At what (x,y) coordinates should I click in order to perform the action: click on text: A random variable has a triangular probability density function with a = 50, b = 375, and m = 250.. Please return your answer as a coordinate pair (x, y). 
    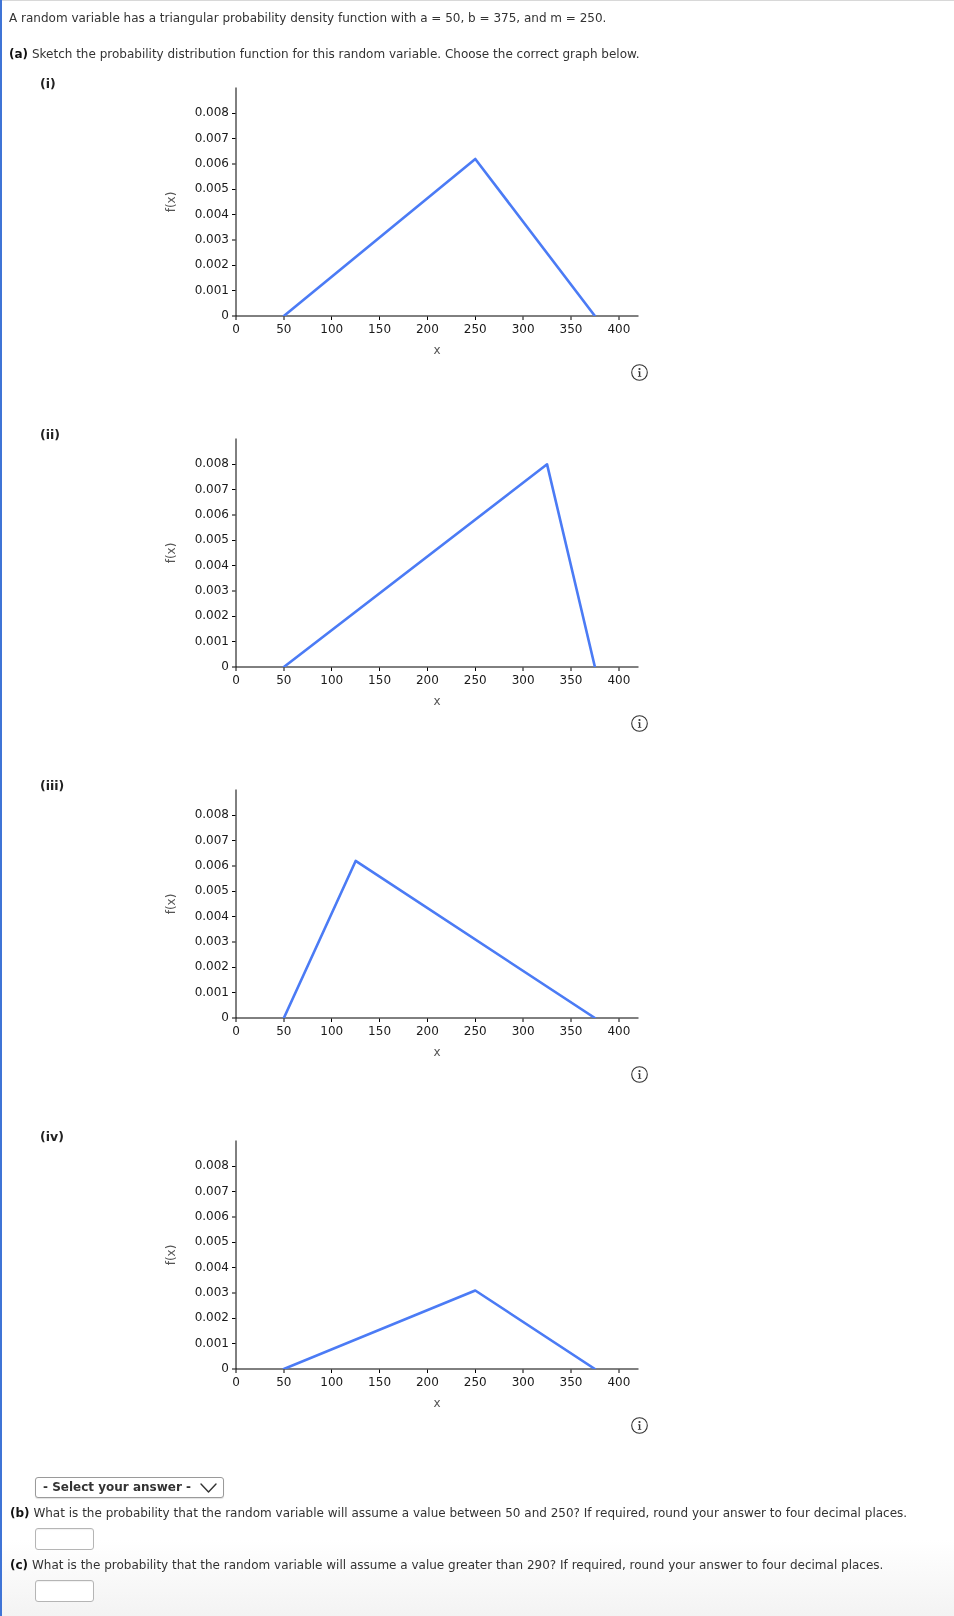
    Looking at the image, I should click on (308, 18).